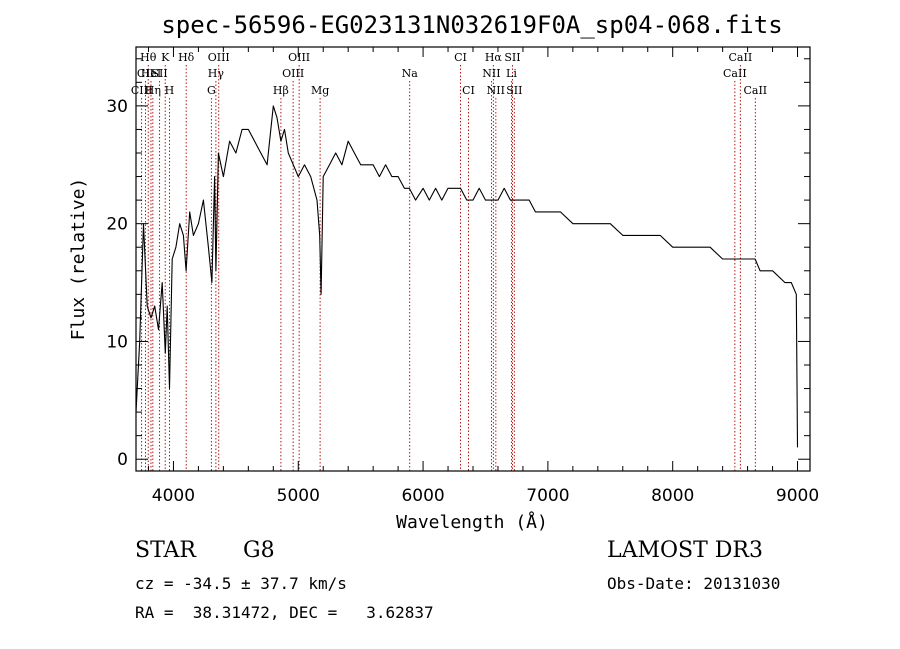  What do you see at coordinates (281, 90) in the screenshot?
I see `line-id-label: Hβ` at bounding box center [281, 90].